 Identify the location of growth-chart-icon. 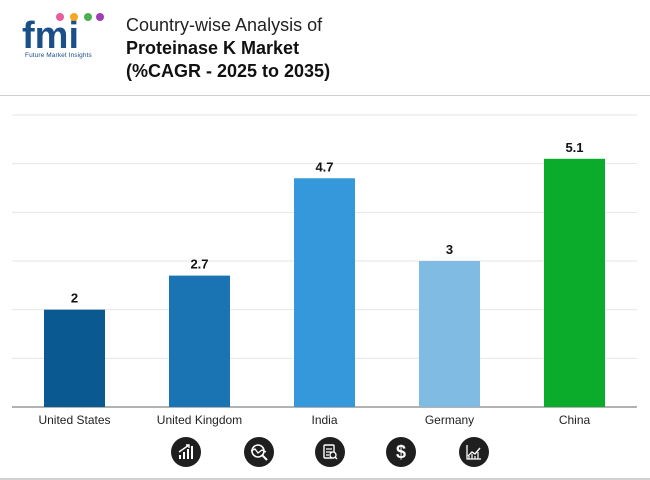
(186, 452).